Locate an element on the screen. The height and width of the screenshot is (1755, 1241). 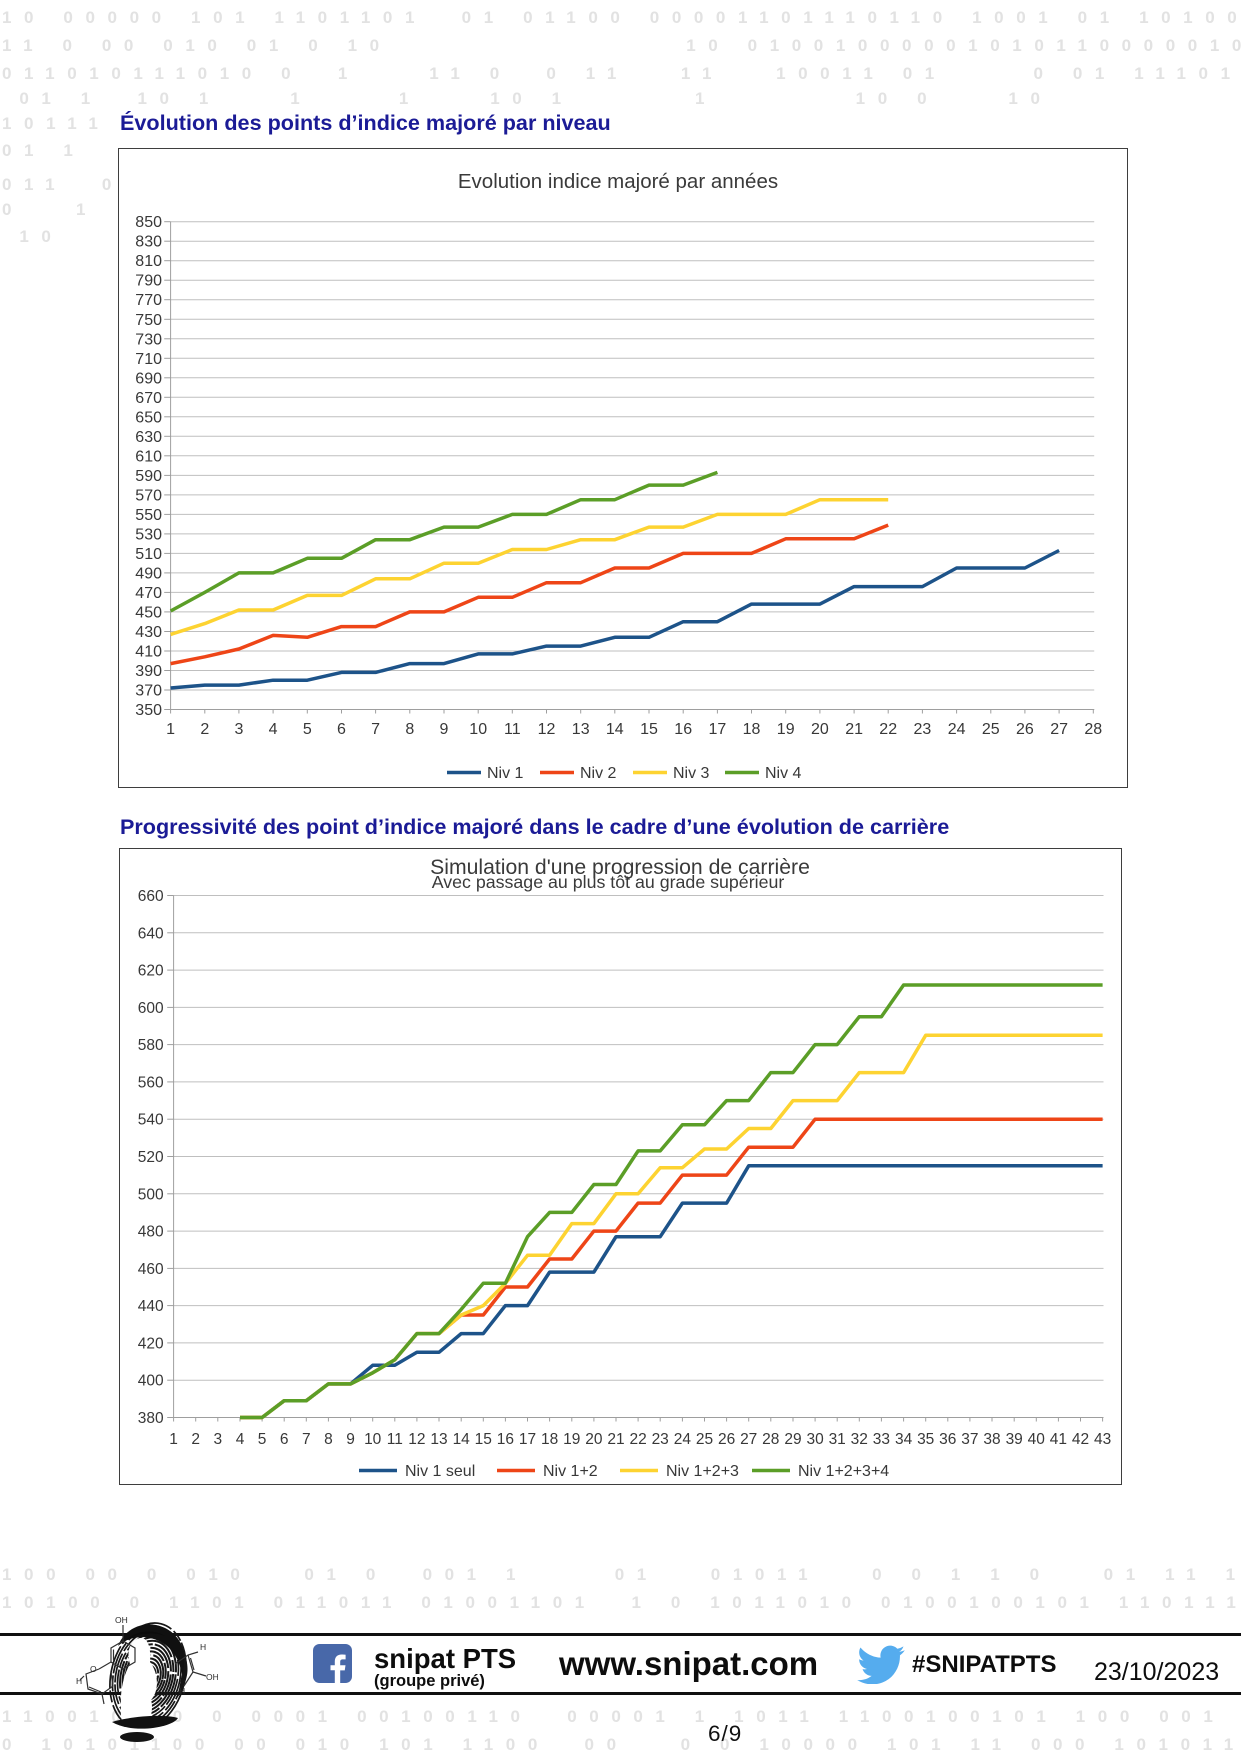
svg-text: 27 is located at coordinates (748, 1439).